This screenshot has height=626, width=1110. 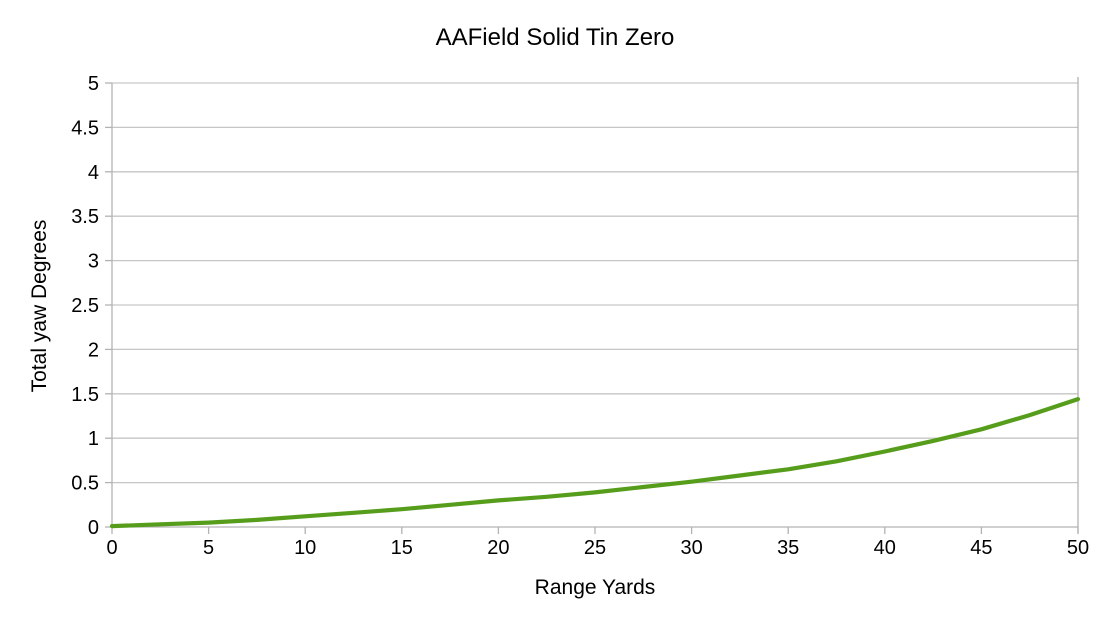 I want to click on y-tick-label: 1, so click(x=93, y=439).